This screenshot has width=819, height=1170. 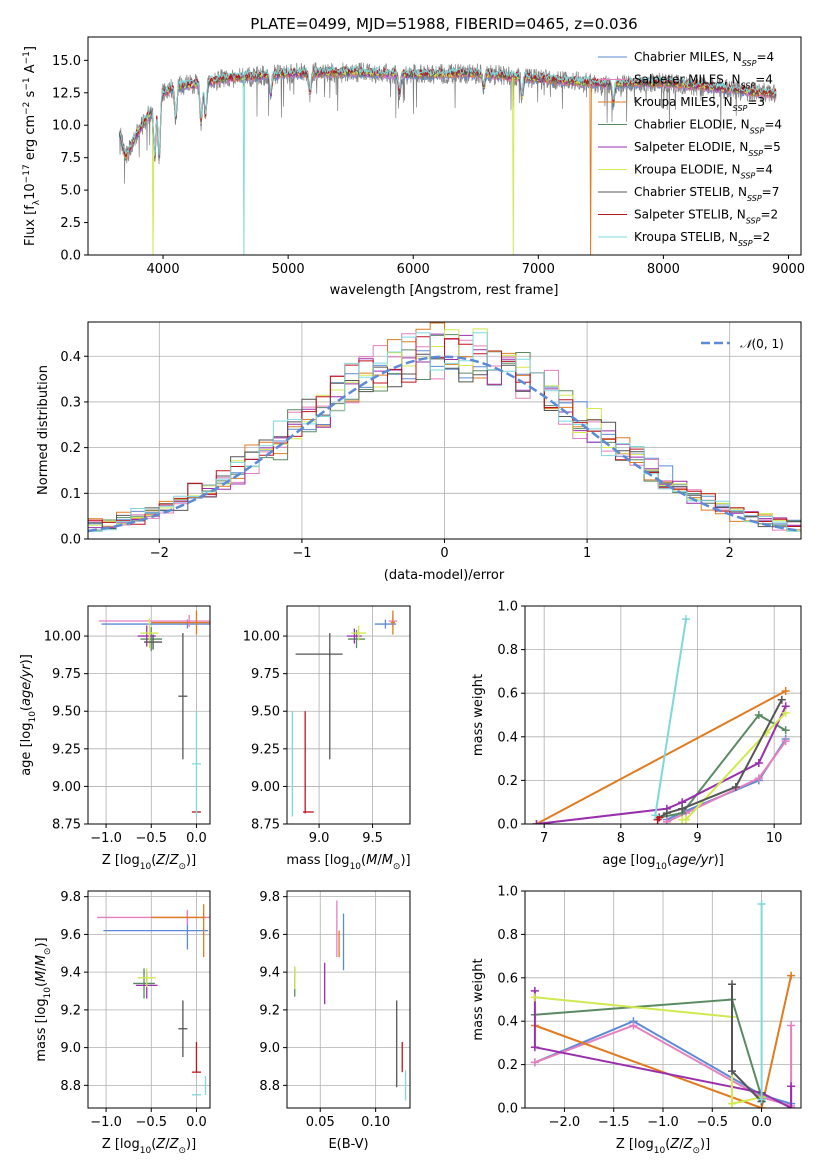 I want to click on x-tick-label: 9.0, so click(x=319, y=838).